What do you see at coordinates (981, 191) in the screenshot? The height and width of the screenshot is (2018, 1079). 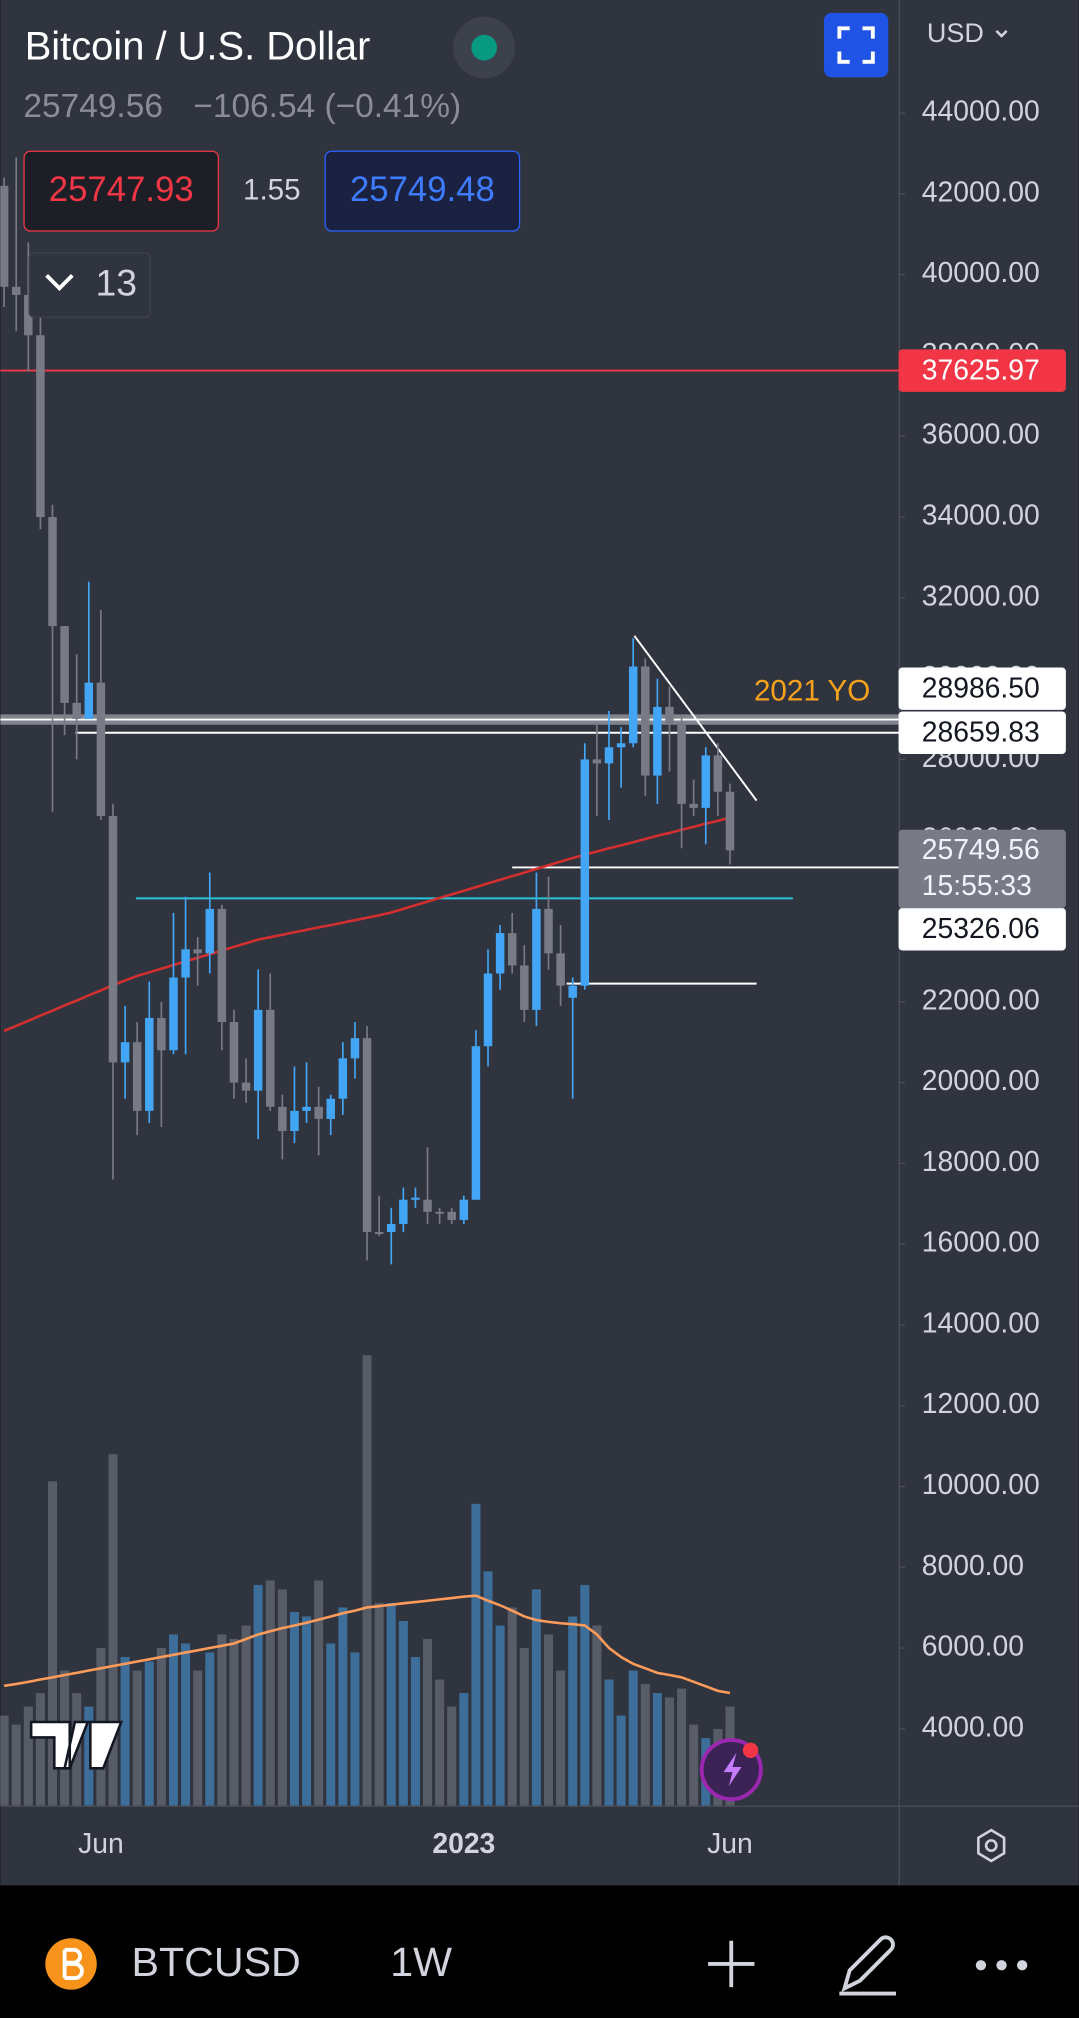 I see `y-tick-label: 42000.00` at bounding box center [981, 191].